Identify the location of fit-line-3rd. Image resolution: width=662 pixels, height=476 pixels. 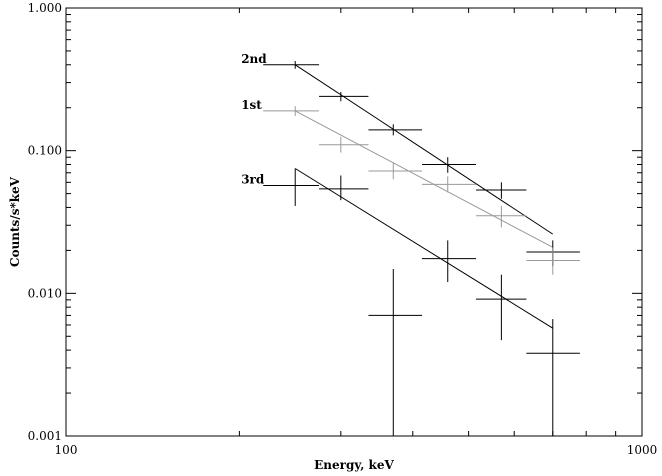
(424, 248).